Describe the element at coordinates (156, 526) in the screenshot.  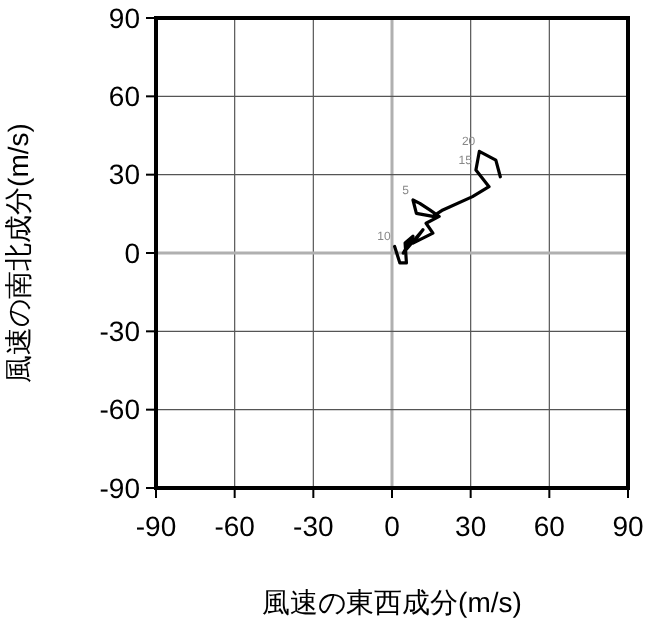
I see `x-tick-label: -90` at that location.